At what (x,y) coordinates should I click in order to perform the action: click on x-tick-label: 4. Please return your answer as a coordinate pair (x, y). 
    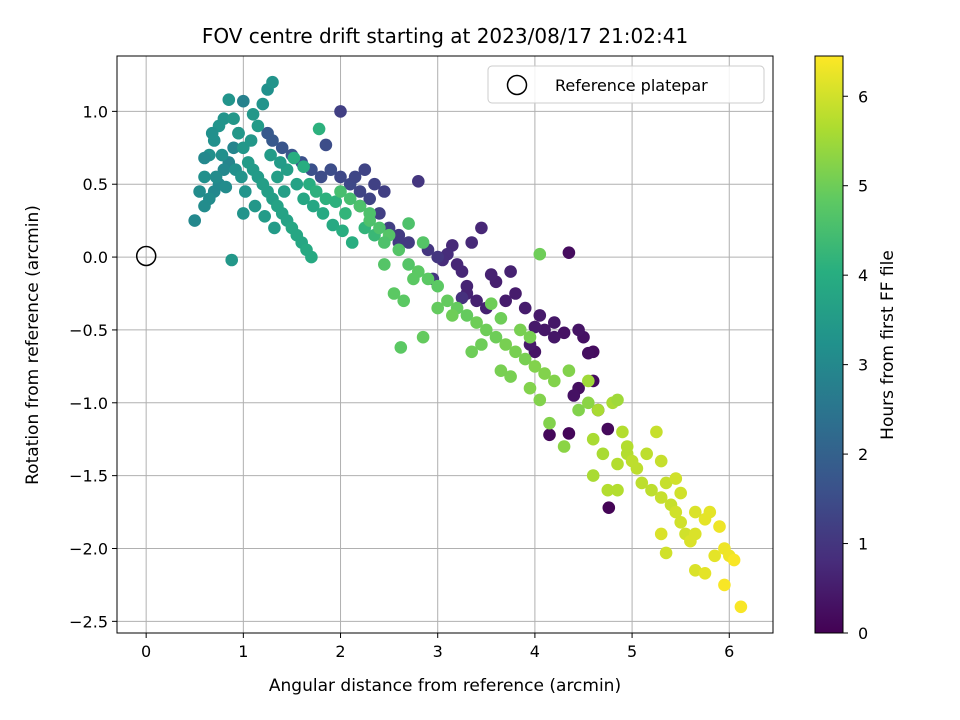
    Looking at the image, I should click on (535, 651).